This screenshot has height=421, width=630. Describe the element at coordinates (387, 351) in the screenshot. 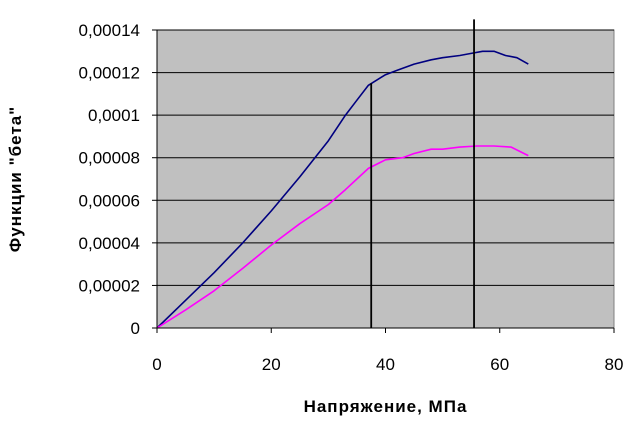

I see `x-tick-labels: 0 20 40 60 80` at that location.